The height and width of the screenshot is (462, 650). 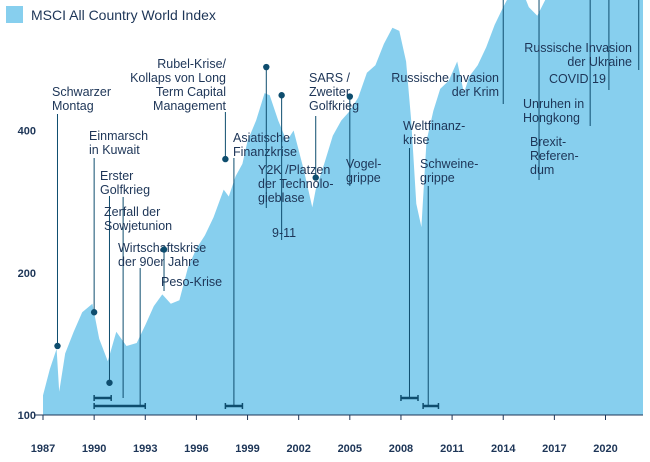 I want to click on legend: MSCI All Country World Index, so click(x=111, y=14).